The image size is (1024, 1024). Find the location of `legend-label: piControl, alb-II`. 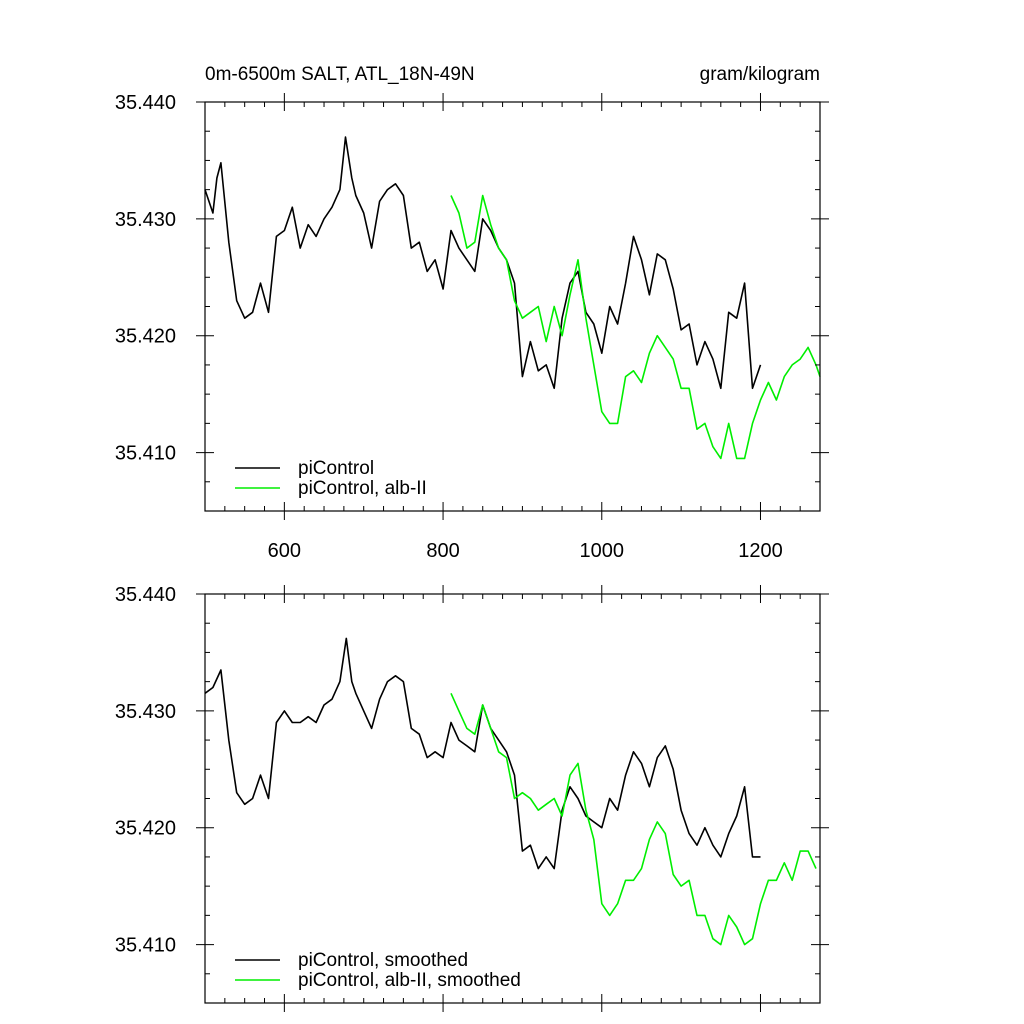

legend-label: piControl, alb-II is located at coordinates (362, 488).